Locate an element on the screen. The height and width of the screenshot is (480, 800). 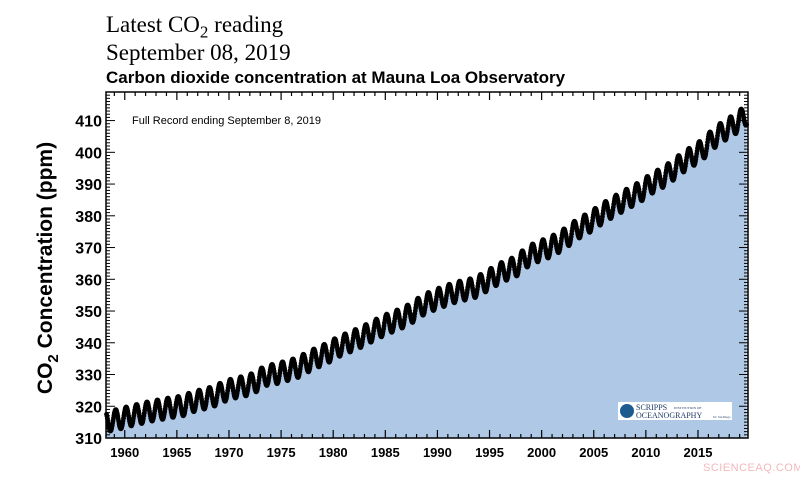
x-tick-label: 1975 is located at coordinates (281, 452).